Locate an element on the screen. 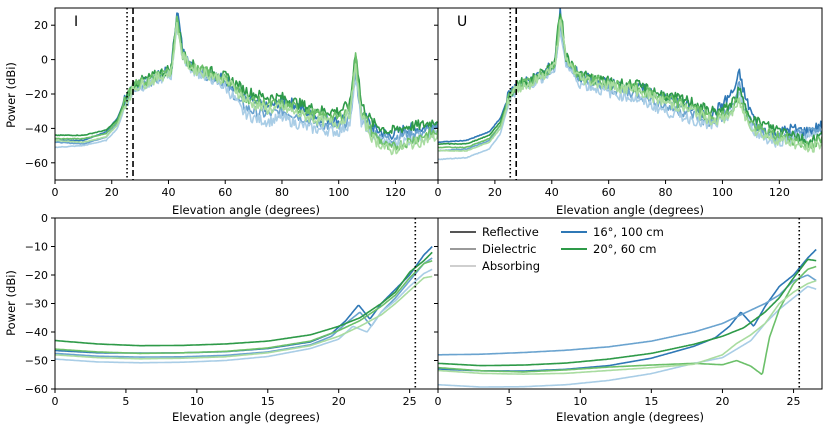 The height and width of the screenshot is (432, 830). x-tick: 40 is located at coordinates (168, 189).